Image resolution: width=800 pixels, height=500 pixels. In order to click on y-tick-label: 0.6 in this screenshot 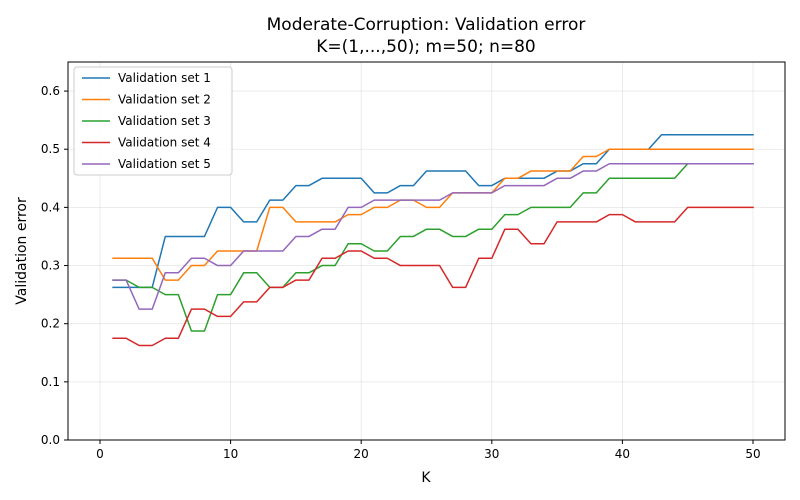, I will do `click(50, 91)`.